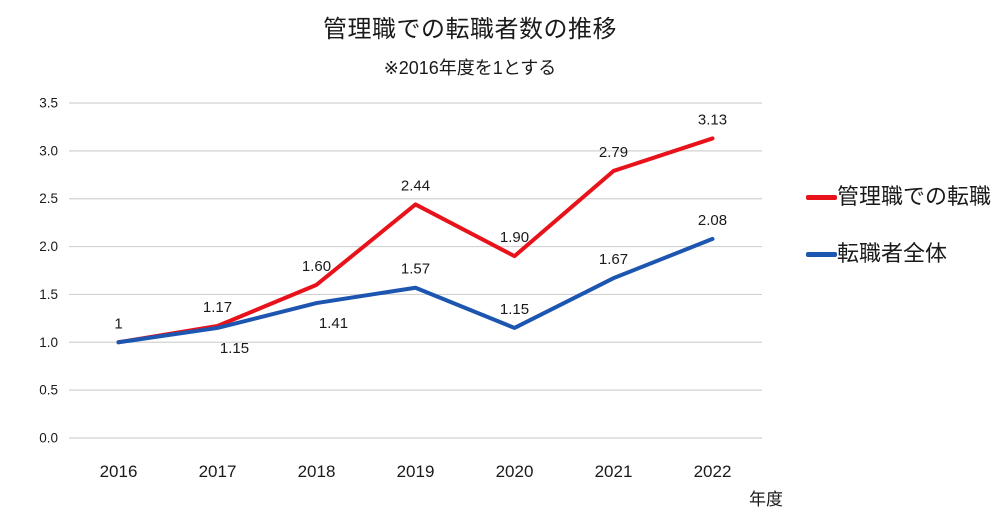 This screenshot has width=1000, height=519. Describe the element at coordinates (48, 390) in the screenshot. I see `y-tick-label: 0.5` at that location.